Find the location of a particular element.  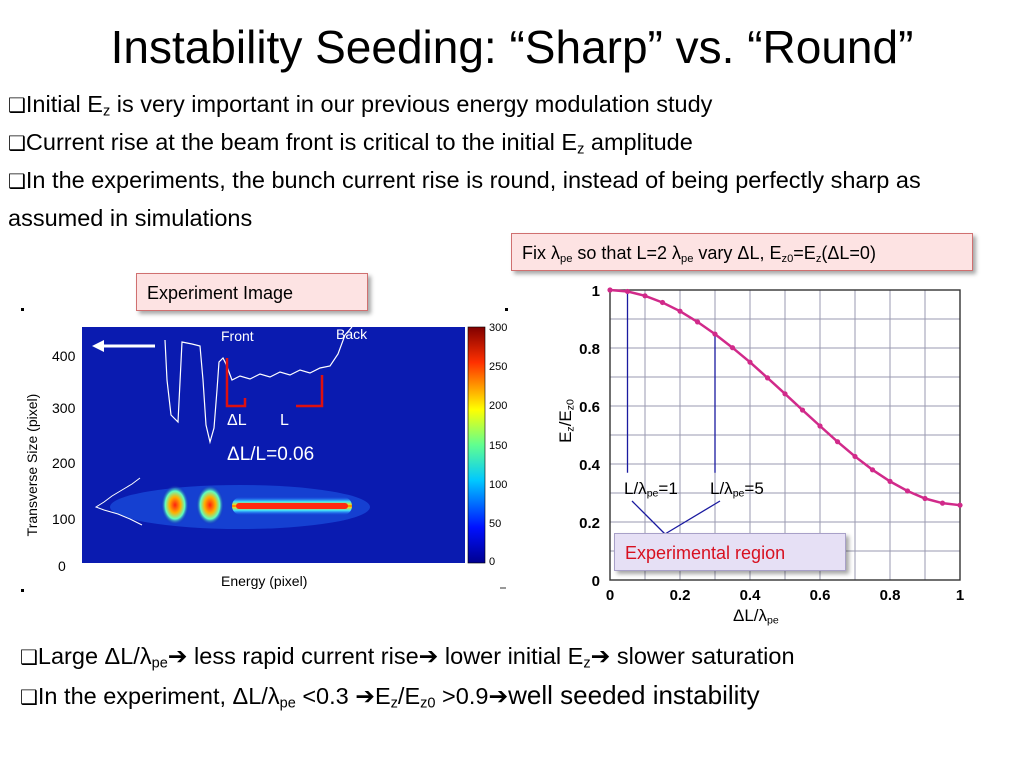

back-label: Back is located at coordinates (352, 334).